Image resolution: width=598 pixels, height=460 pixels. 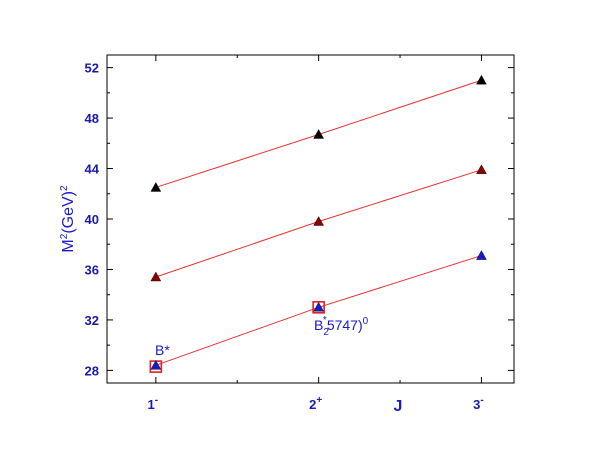 What do you see at coordinates (162, 350) in the screenshot?
I see `annotation-b-star: B*` at bounding box center [162, 350].